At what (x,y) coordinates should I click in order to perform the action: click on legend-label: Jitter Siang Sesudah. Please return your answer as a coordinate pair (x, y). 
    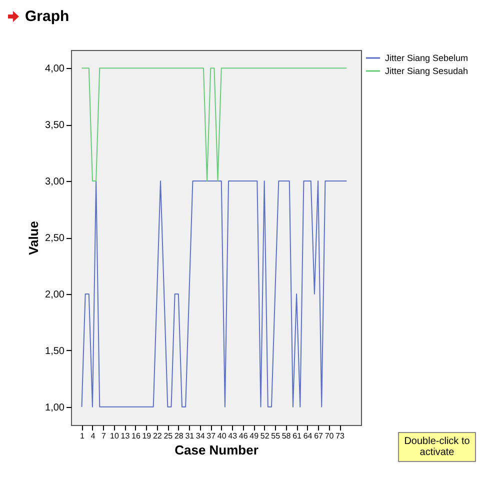
    Looking at the image, I should click on (426, 71).